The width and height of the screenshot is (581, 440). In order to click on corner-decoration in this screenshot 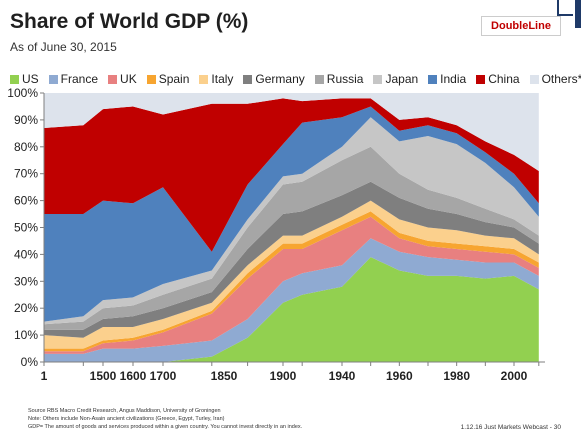, I will do `click(565, 8)`.